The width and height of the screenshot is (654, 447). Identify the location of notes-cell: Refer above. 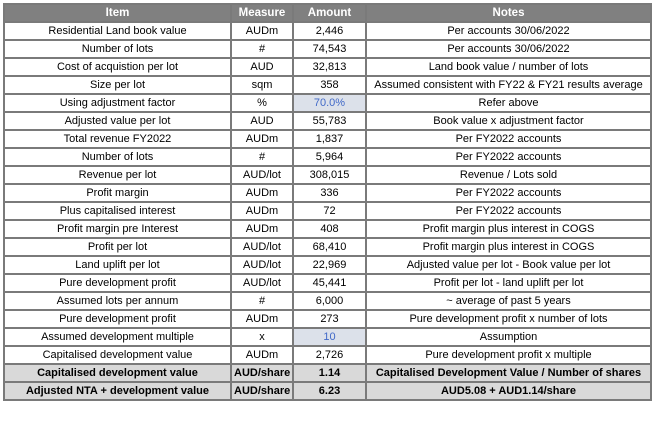
(508, 103).